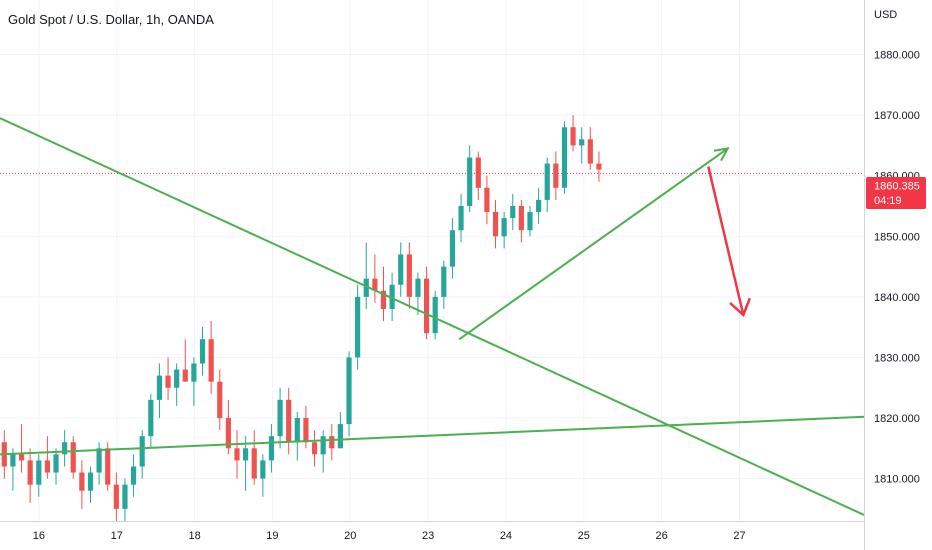  What do you see at coordinates (39, 536) in the screenshot?
I see `time-tick-label: 16` at bounding box center [39, 536].